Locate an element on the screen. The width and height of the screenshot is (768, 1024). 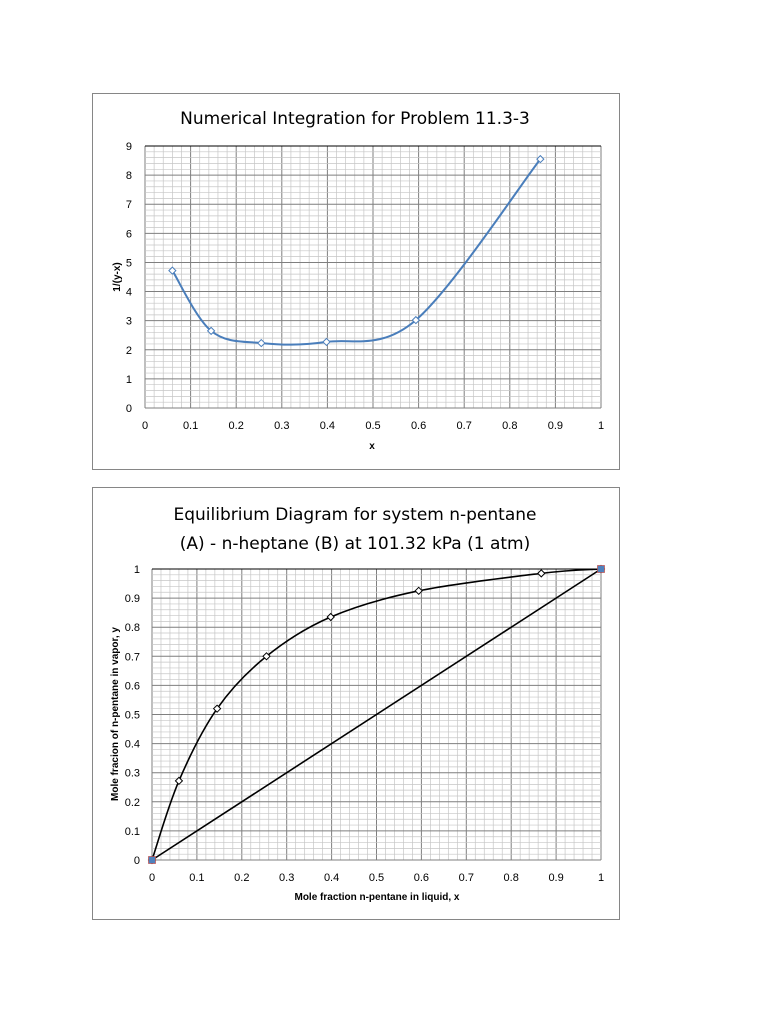
x-axis-label: Mole fraction n-pentane in liquid, x is located at coordinates (376, 897).